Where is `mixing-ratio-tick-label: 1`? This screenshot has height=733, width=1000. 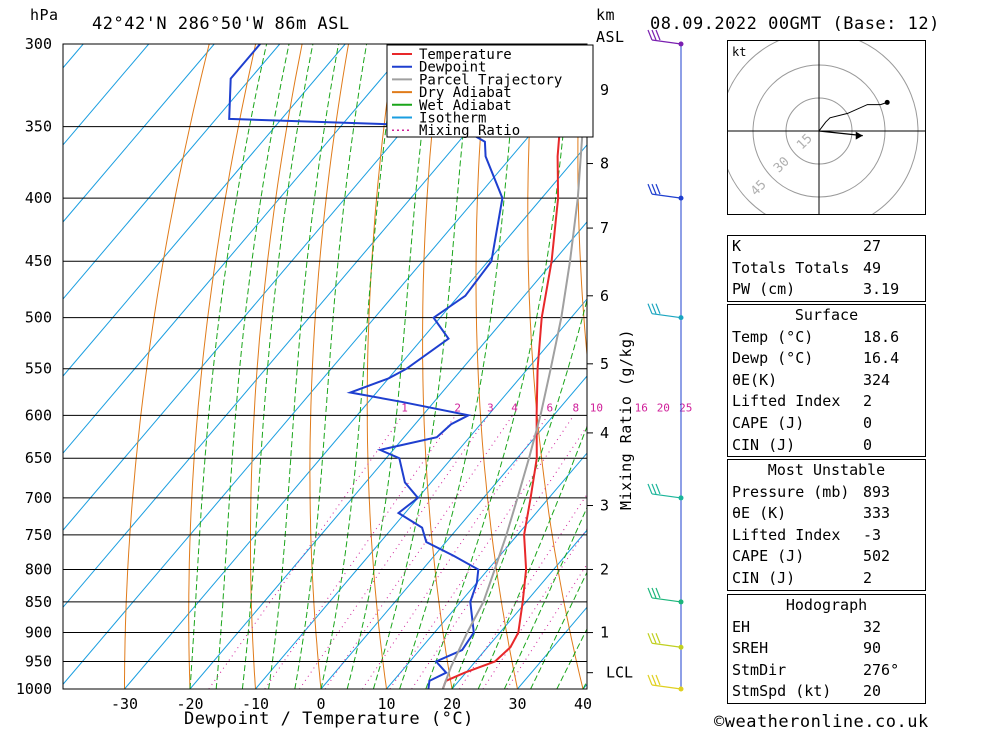 mixing-ratio-tick-label: 1 is located at coordinates (404, 407).